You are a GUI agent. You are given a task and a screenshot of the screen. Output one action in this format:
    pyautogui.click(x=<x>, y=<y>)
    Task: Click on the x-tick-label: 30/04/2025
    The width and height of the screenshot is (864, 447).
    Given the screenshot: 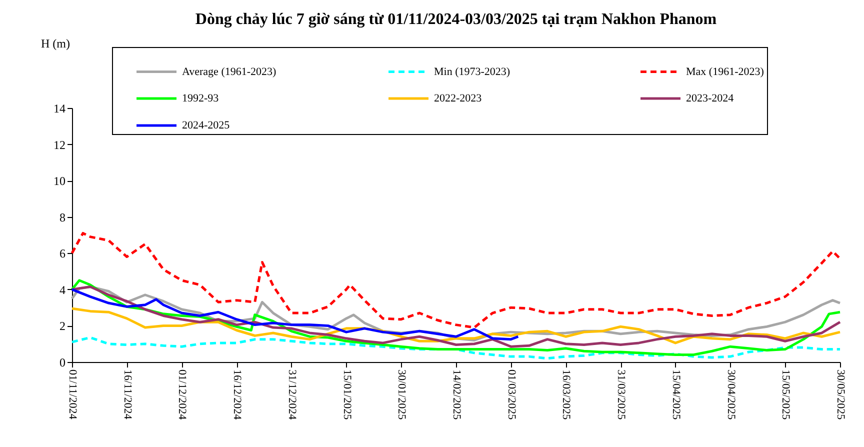 What is the action you would take?
    pyautogui.click(x=730, y=395)
    